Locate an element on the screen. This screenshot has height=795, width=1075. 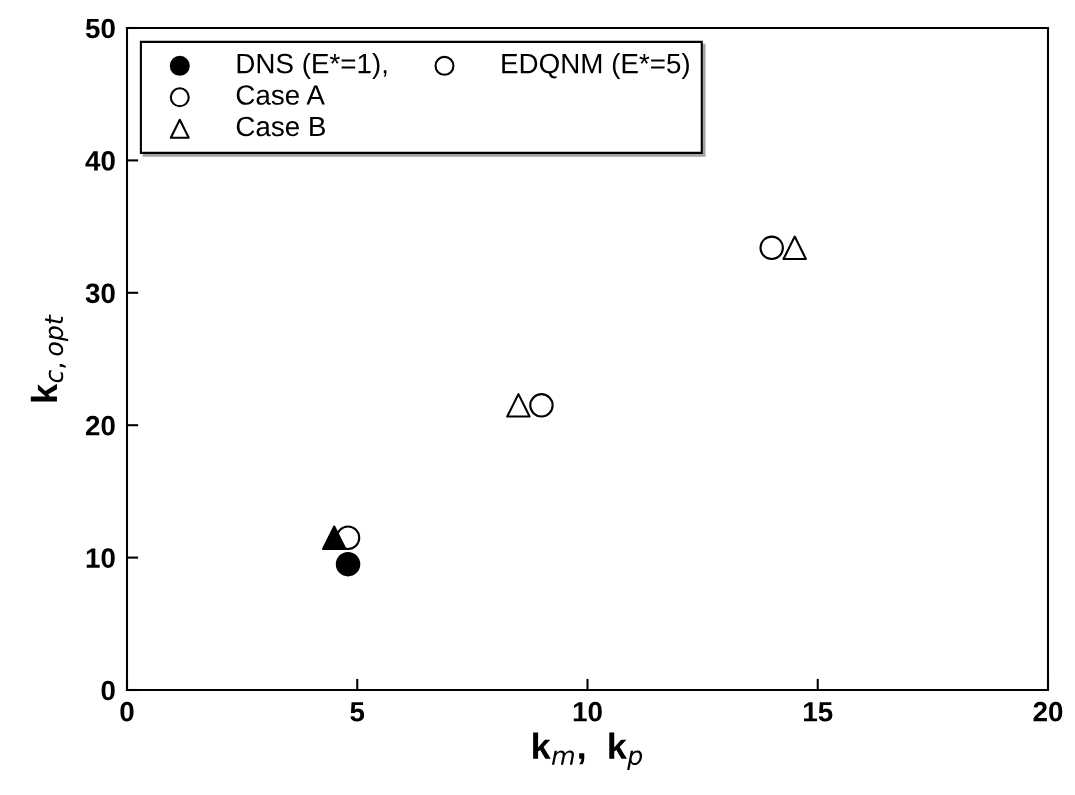
x-tick-label: 20 is located at coordinates (1048, 711).